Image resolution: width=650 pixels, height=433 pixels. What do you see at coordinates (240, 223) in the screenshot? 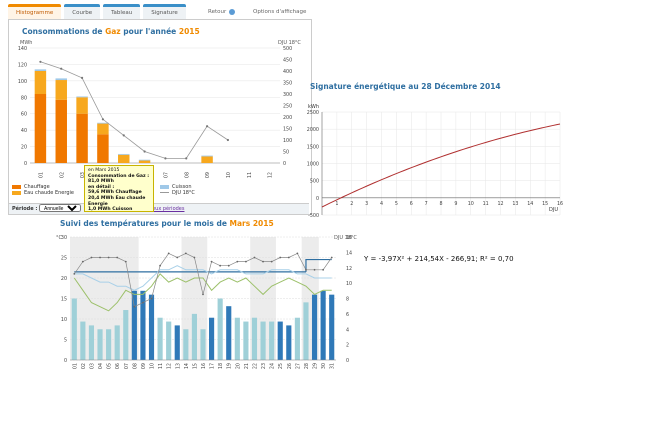
I see `title-month: Mars` at bounding box center [240, 223].